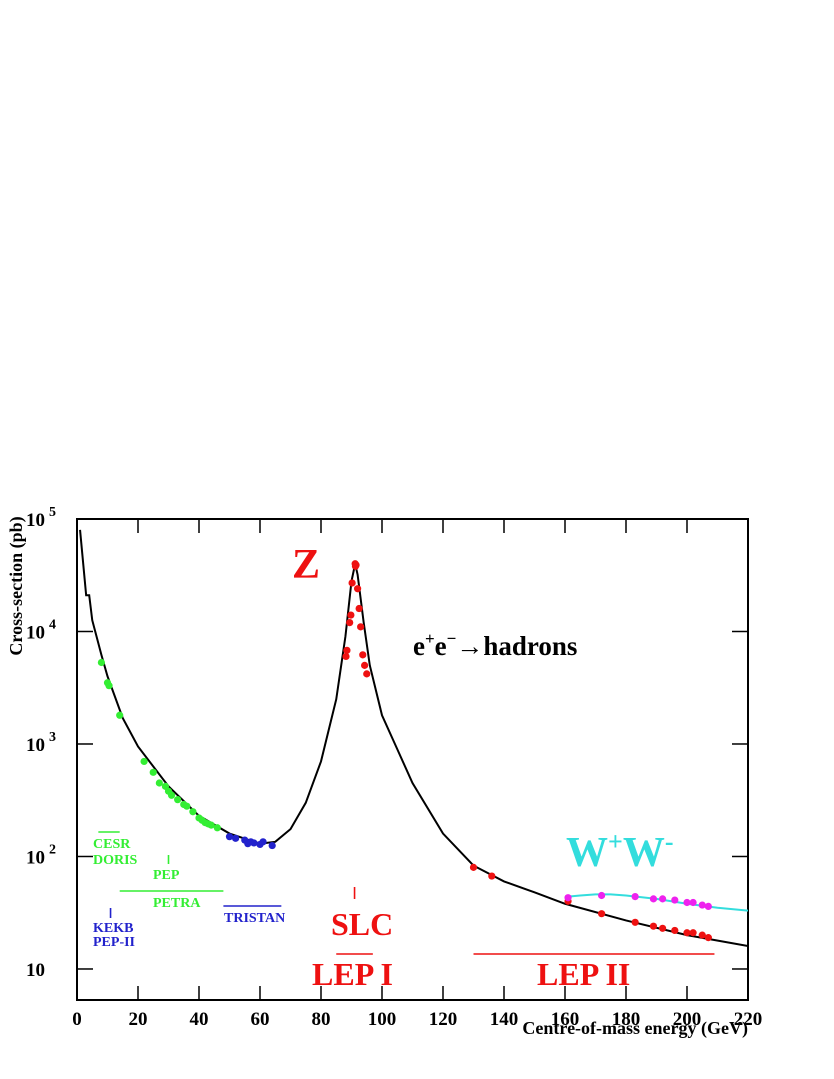 The width and height of the screenshot is (834, 1079). I want to click on ww-label: W+W-, so click(620, 851).